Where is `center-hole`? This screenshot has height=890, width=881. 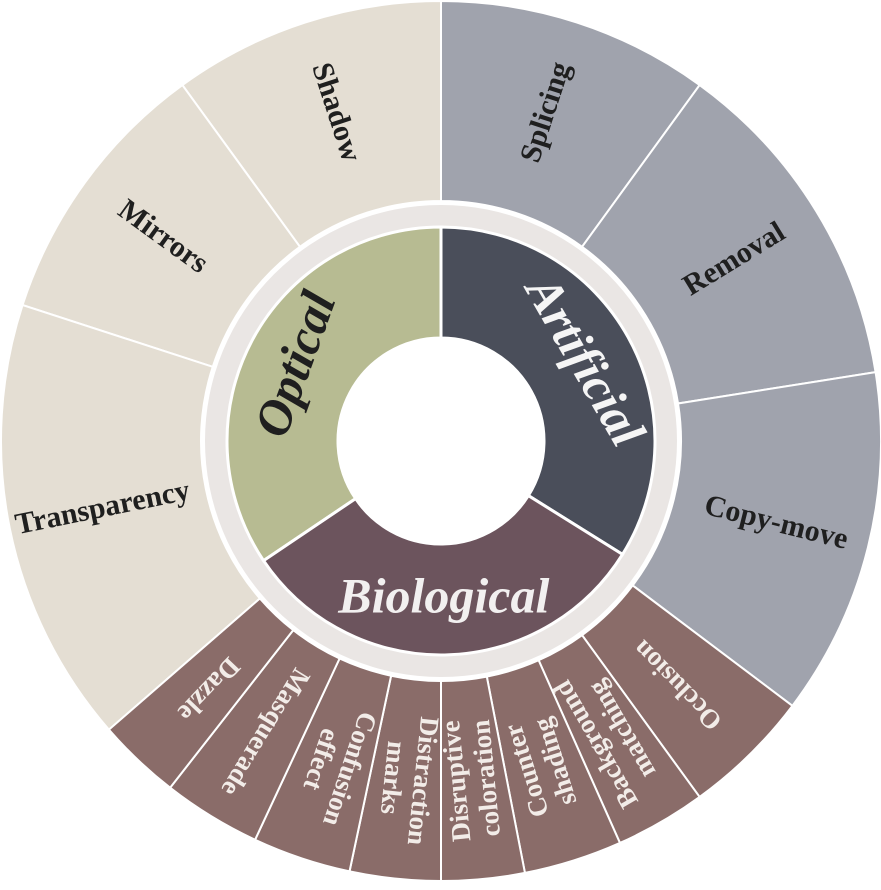
center-hole is located at coordinates (441, 441).